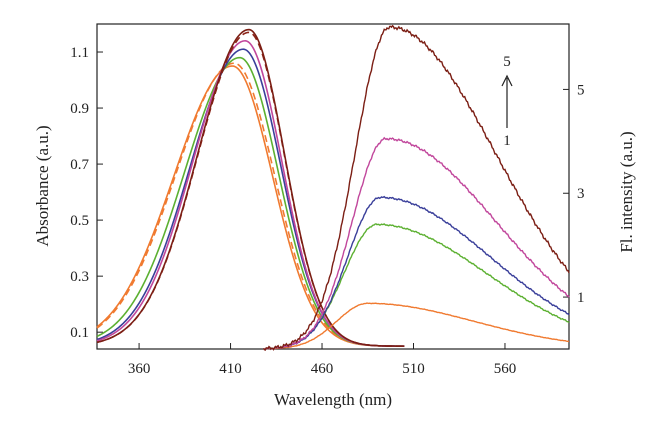 The height and width of the screenshot is (444, 660). Describe the element at coordinates (505, 369) in the screenshot. I see `x-tick-label: 560` at that location.